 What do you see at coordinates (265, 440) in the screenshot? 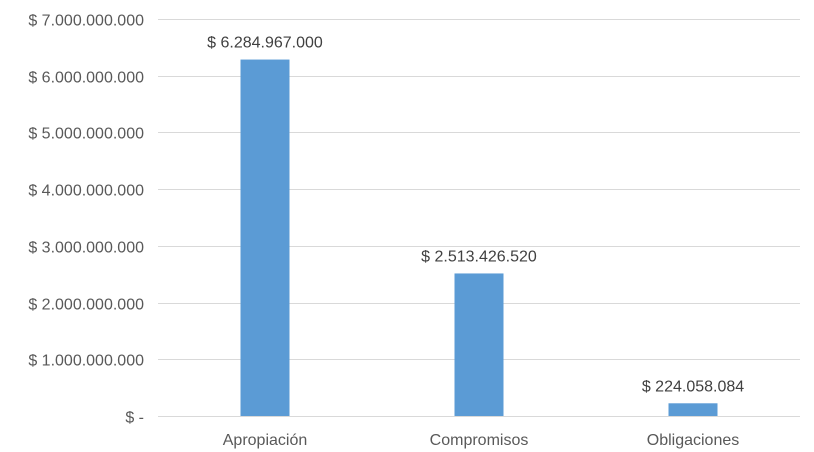
I see `category-label: Apropiación` at bounding box center [265, 440].